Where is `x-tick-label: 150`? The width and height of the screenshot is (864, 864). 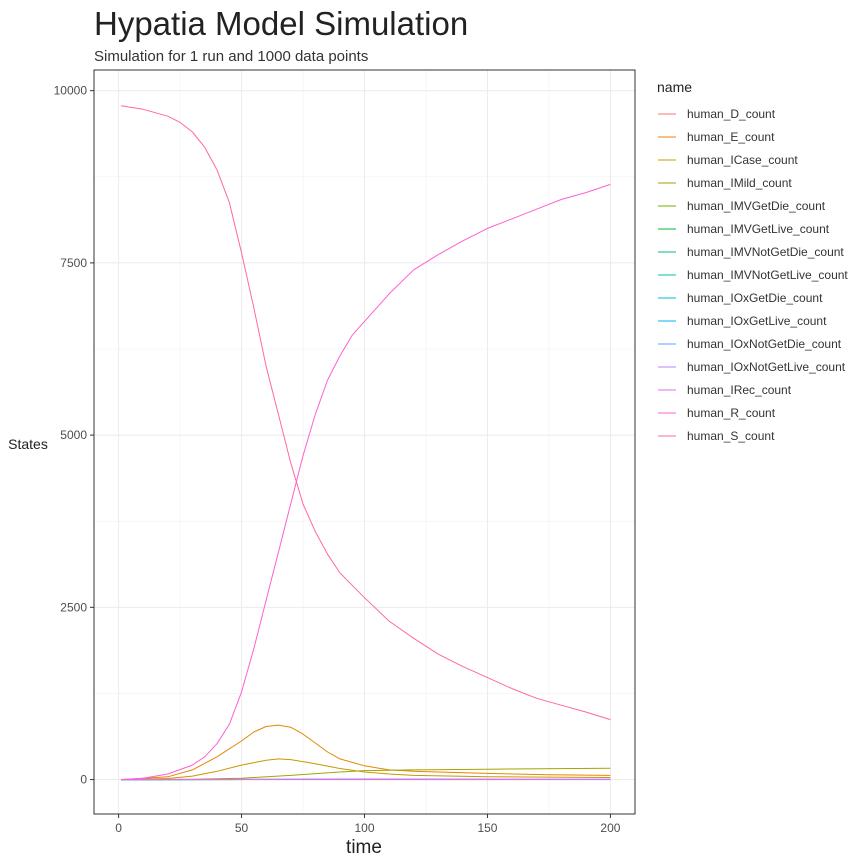
x-tick-label: 150 is located at coordinates (487, 828).